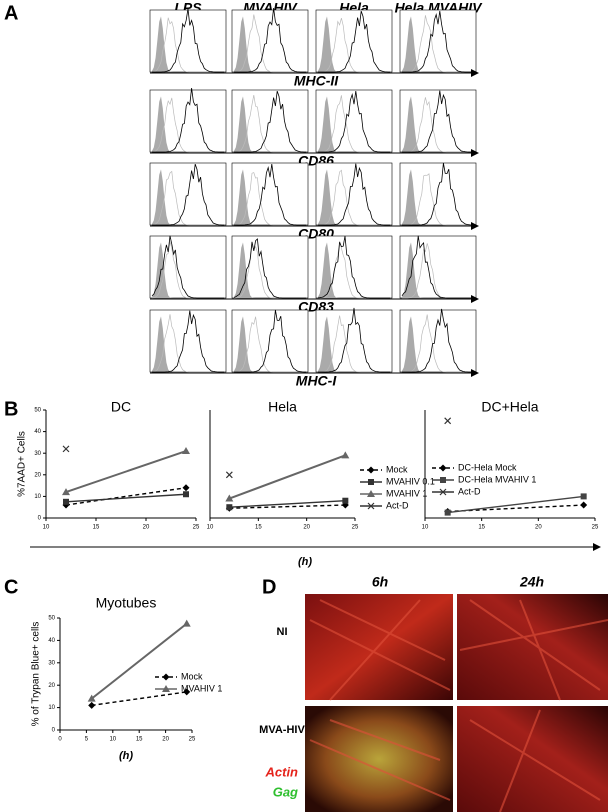 This screenshot has height=812, width=608. Describe the element at coordinates (487, 467) in the screenshot. I see `legend-entry: DC-Hela Mock` at that location.